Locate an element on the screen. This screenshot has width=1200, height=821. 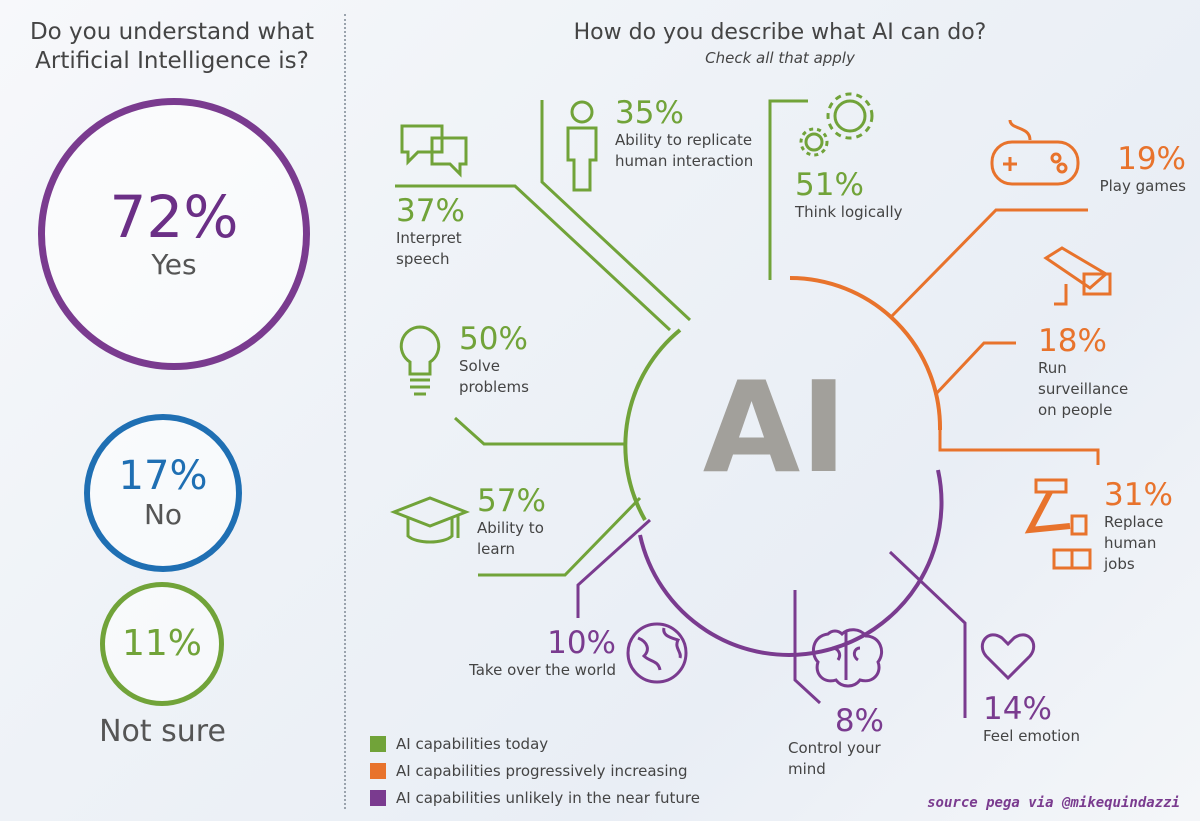
item-learn: 57% Ability to learn is located at coordinates (517, 522).